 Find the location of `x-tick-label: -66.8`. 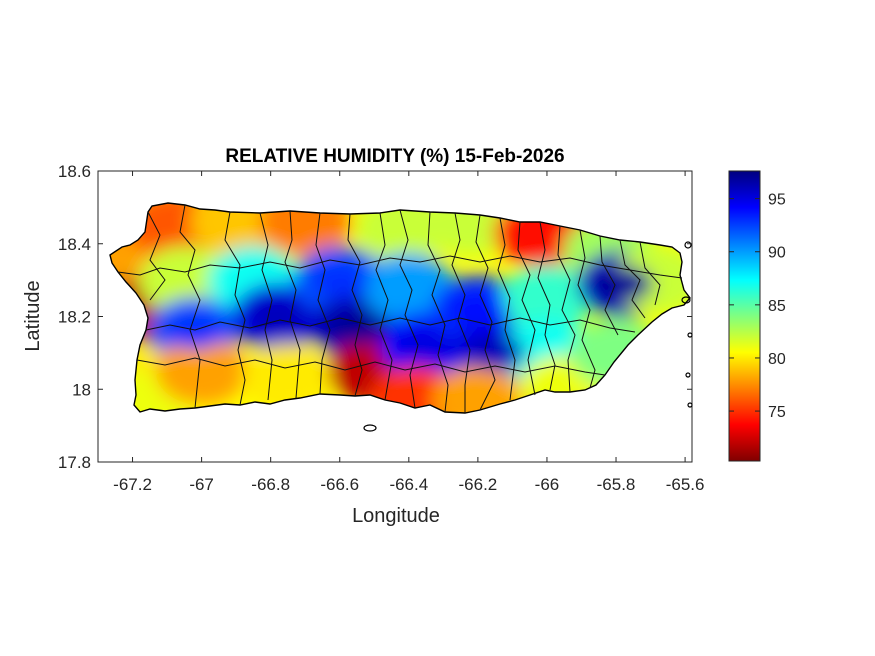

x-tick-label: -66.8 is located at coordinates (270, 484).